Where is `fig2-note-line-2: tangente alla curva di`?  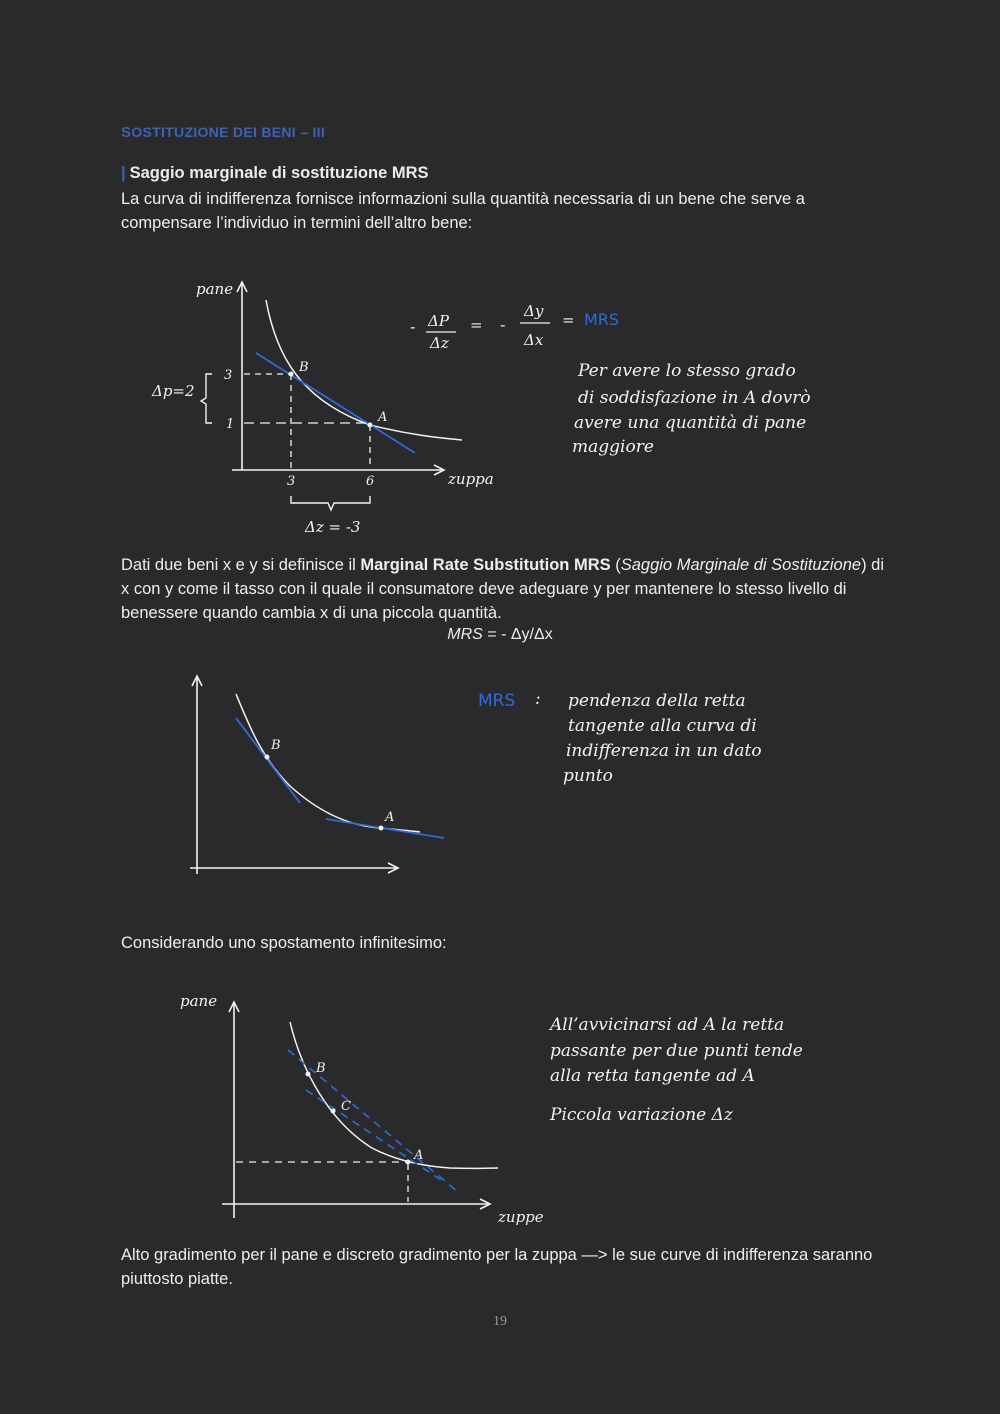 fig2-note-line-2: tangente alla curva di is located at coordinates (662, 726).